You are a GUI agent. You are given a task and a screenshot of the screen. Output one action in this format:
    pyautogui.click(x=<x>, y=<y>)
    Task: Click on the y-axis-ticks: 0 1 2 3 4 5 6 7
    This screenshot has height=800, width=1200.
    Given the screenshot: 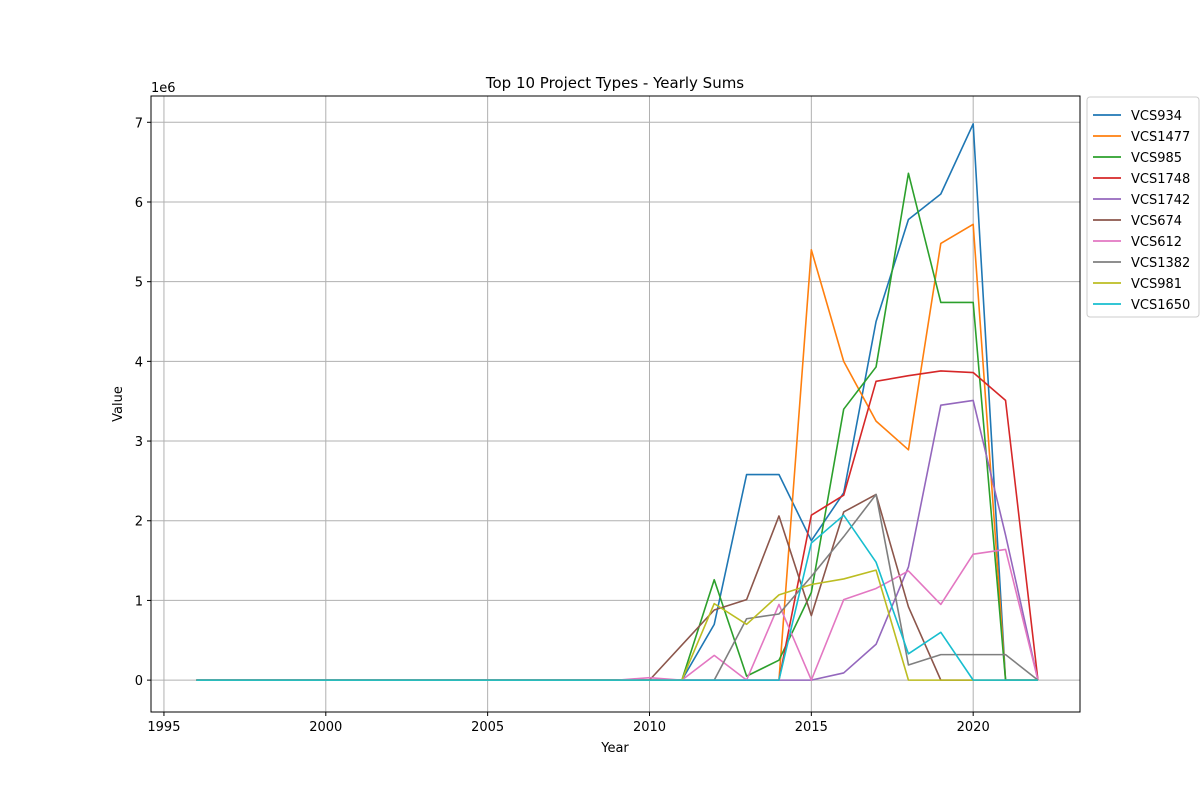 What is the action you would take?
    pyautogui.click(x=143, y=402)
    